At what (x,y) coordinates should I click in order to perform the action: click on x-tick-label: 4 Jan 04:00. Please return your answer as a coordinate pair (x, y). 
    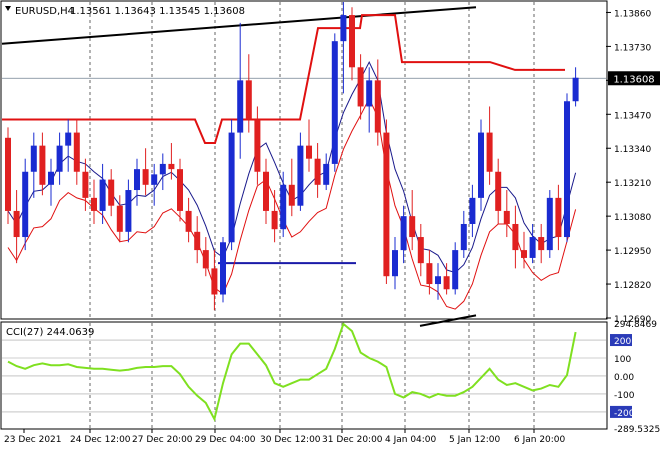
    Looking at the image, I should click on (411, 440).